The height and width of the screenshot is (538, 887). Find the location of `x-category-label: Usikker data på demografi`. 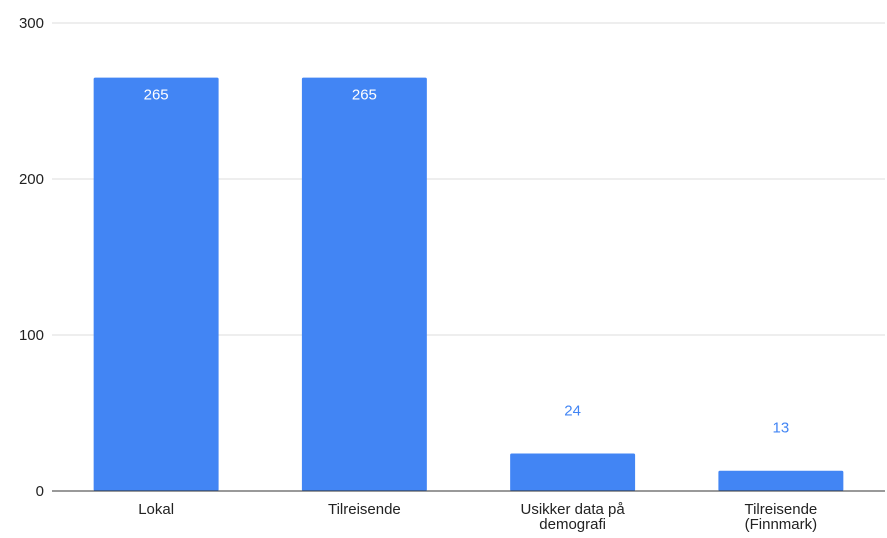

x-category-label: Usikker data på demografi is located at coordinates (573, 517).